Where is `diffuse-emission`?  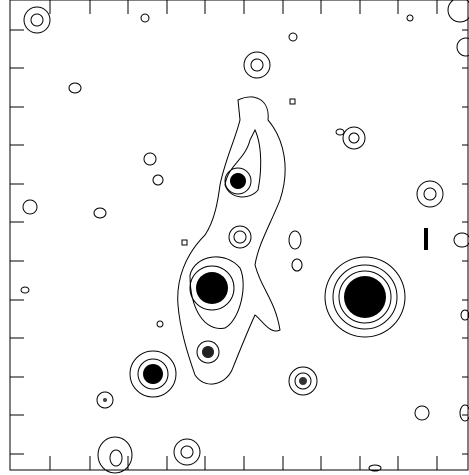
diffuse-emission is located at coordinates (231, 240).